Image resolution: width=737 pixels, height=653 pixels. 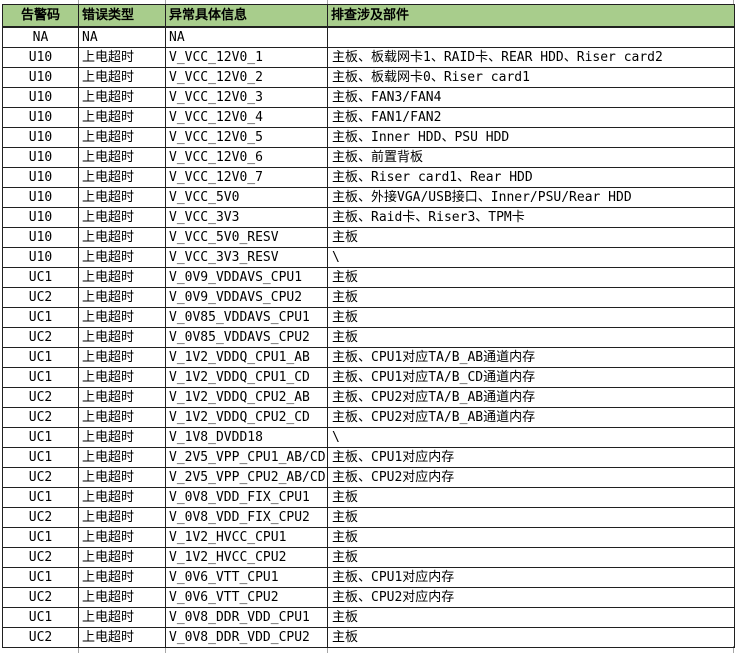 What do you see at coordinates (531, 377) in the screenshot?
I see `cell: 主板、CPU1对应TA/B_CD通道内存` at bounding box center [531, 377].